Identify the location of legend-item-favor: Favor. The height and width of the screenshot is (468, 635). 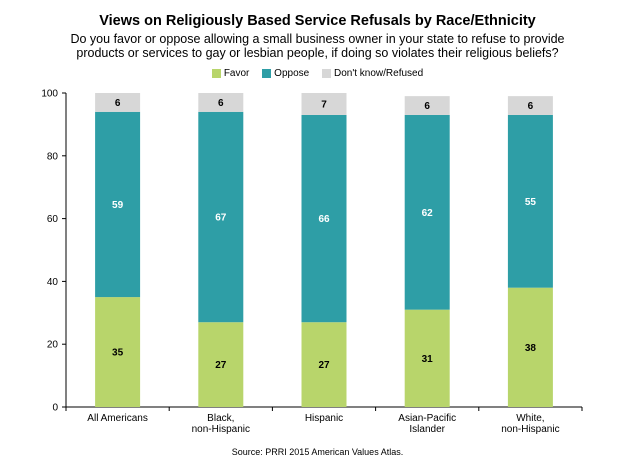
(230, 73).